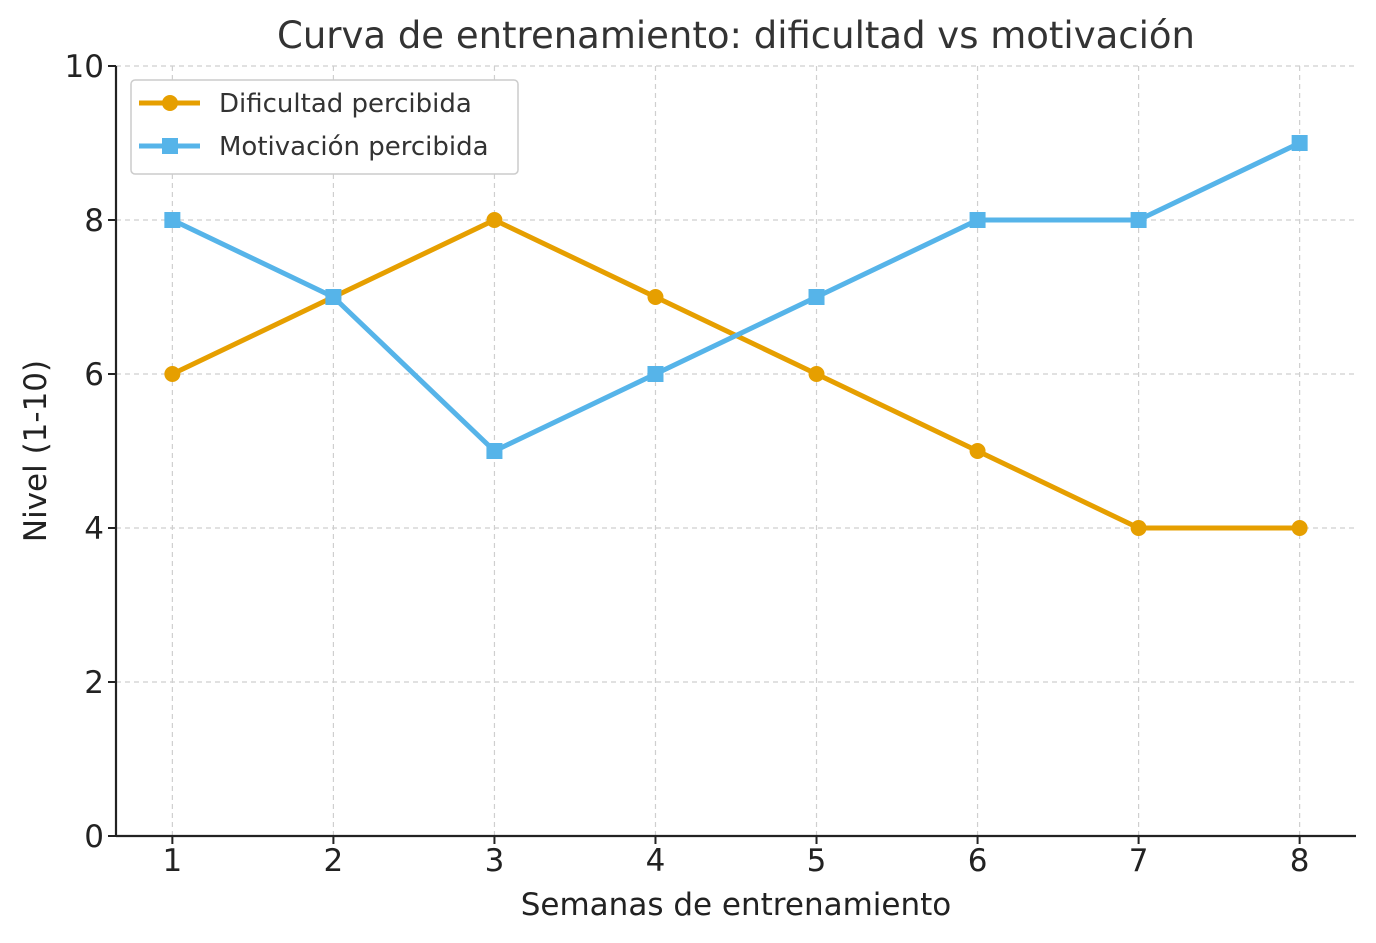  What do you see at coordinates (817, 861) in the screenshot?
I see `x-tick-label: 5` at bounding box center [817, 861].